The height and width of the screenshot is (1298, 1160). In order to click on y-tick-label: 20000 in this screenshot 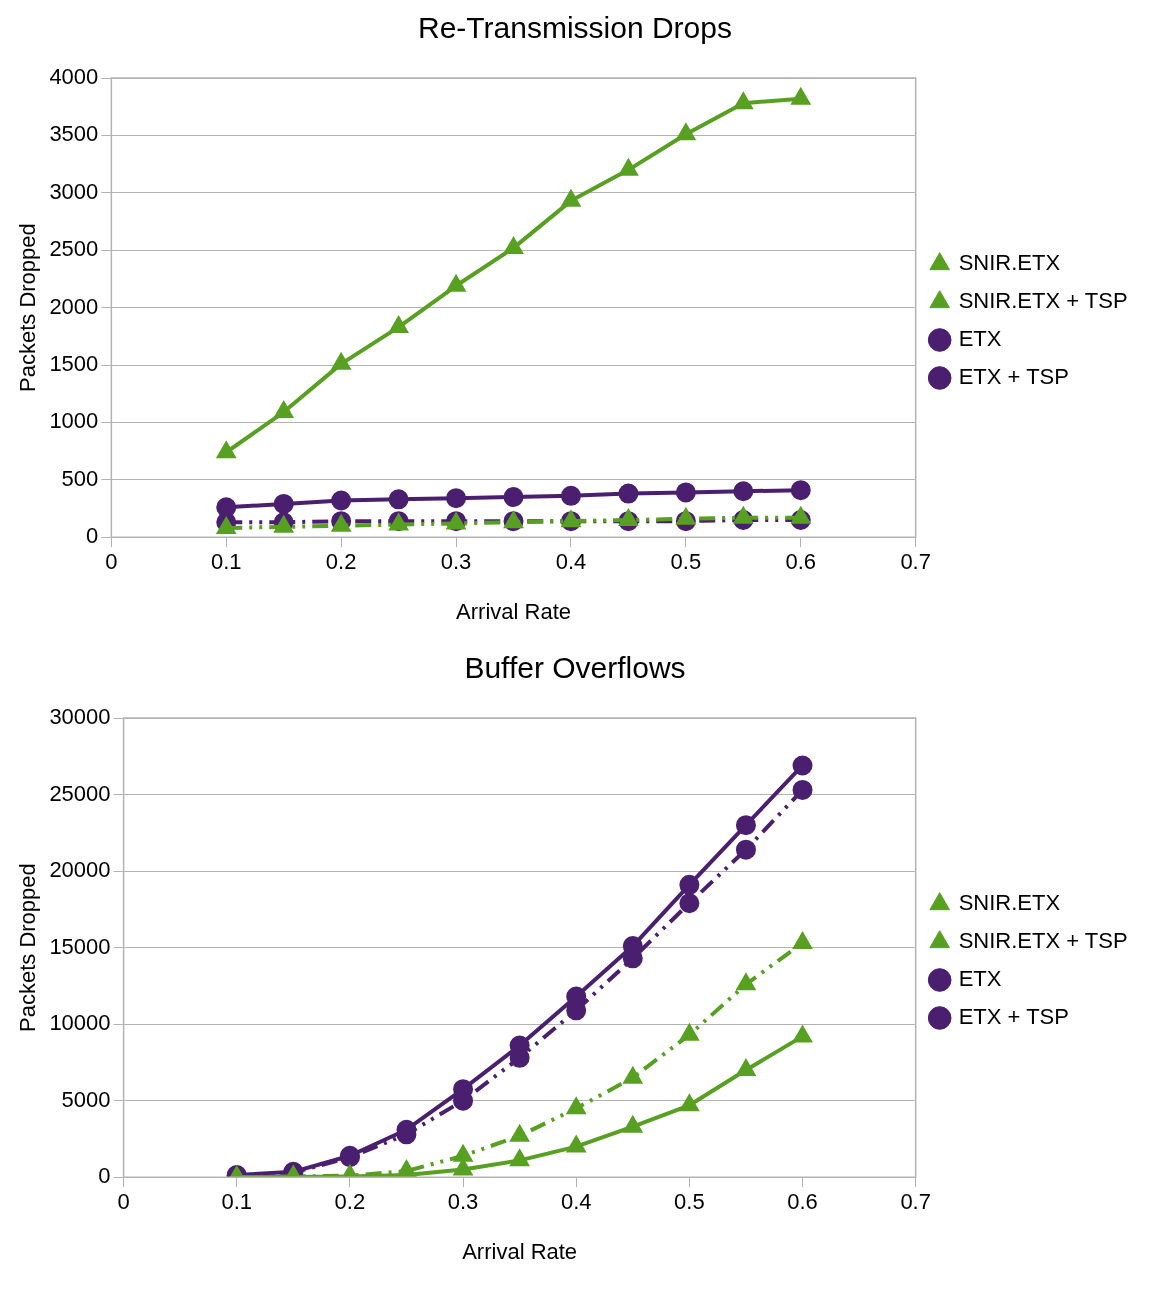, I will do `click(80, 870)`.